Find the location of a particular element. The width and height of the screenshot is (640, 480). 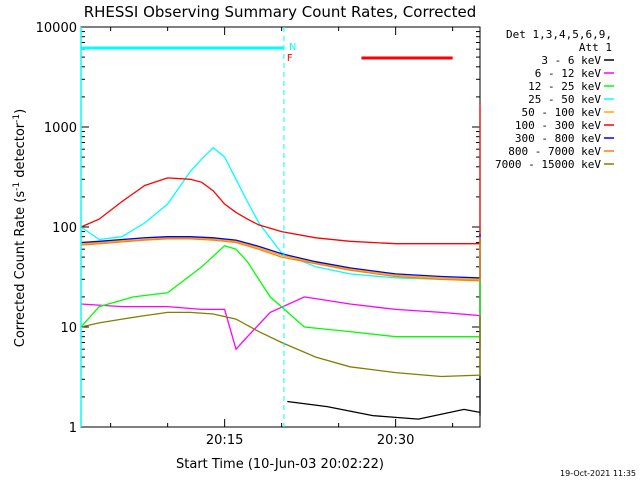

y-tick-label: 10 is located at coordinates (68, 328).